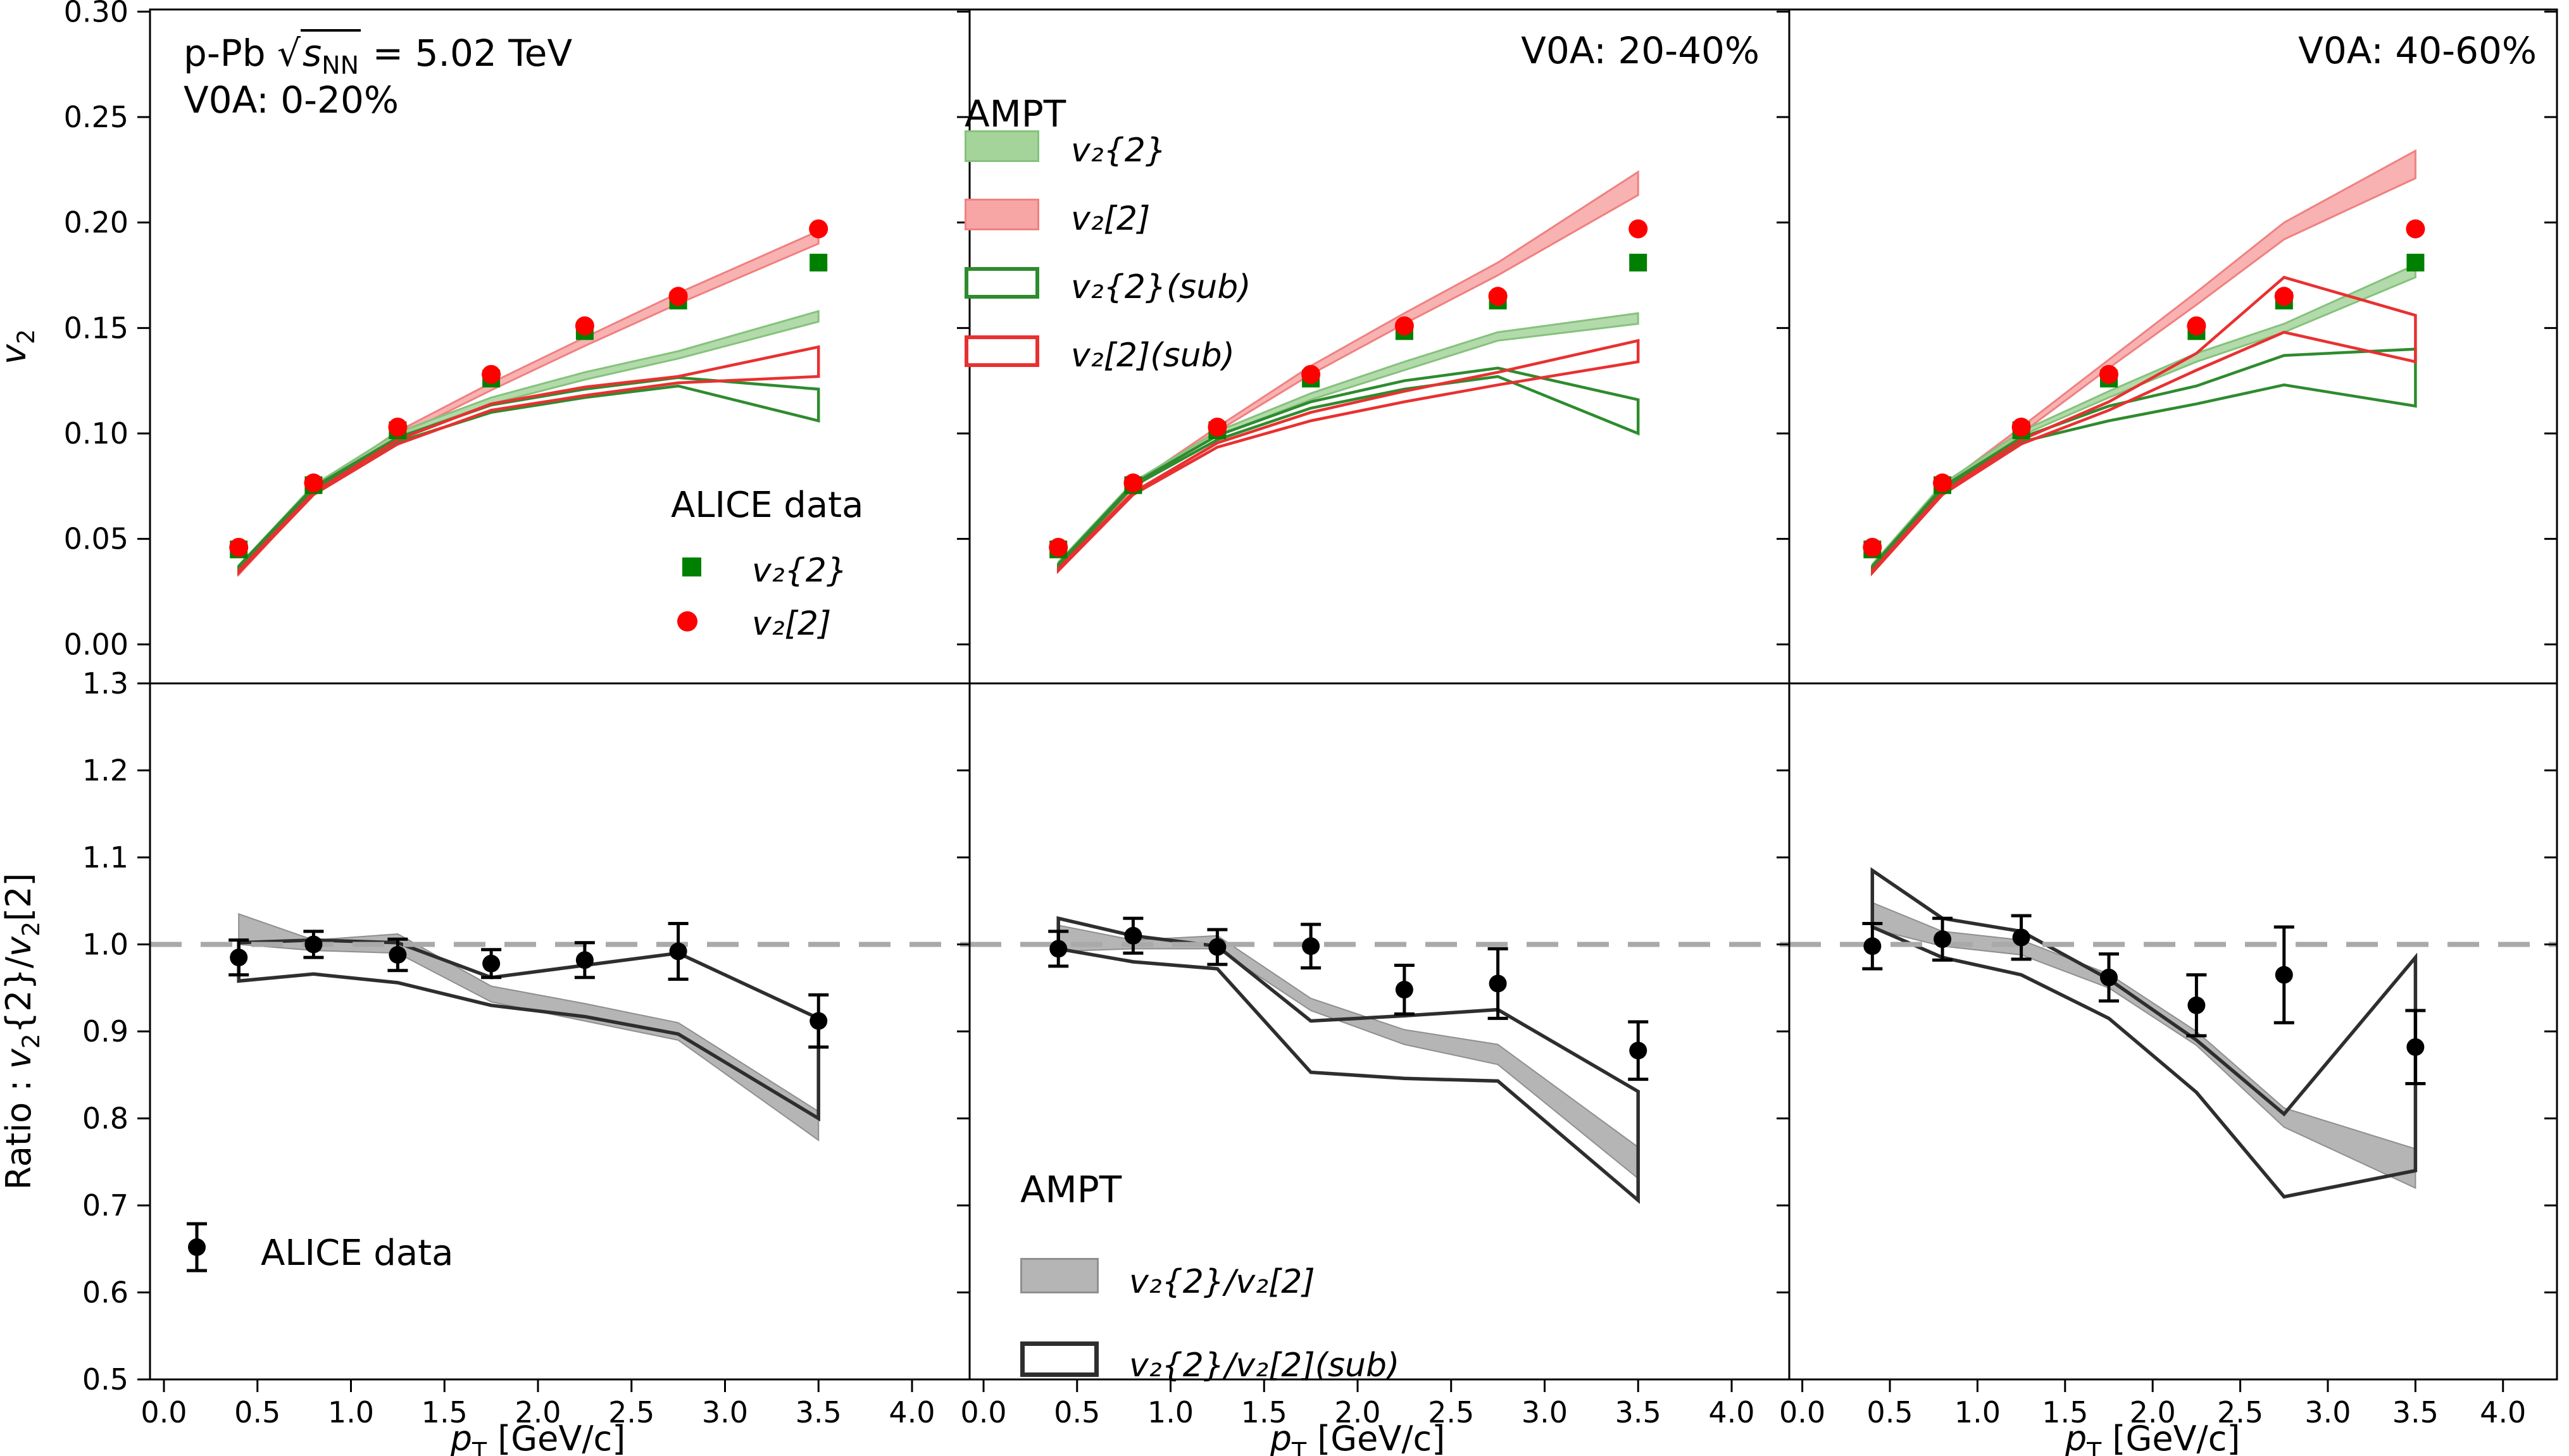 This screenshot has width=2569, height=1456. I want to click on bottom-panel-frame, so click(2173, 1031).